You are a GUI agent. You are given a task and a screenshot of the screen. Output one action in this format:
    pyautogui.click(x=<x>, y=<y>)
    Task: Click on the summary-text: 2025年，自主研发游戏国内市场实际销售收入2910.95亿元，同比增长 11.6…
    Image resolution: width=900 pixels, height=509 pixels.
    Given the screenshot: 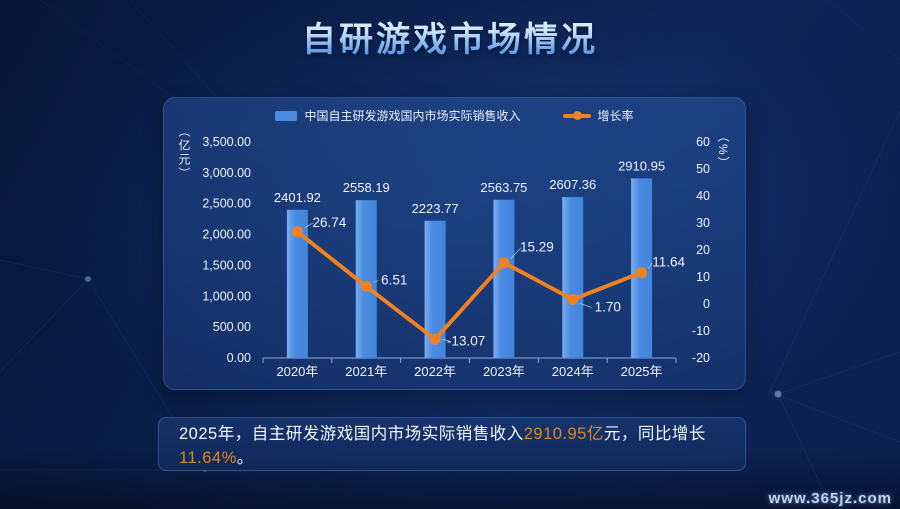 What is the action you would take?
    pyautogui.click(x=452, y=444)
    